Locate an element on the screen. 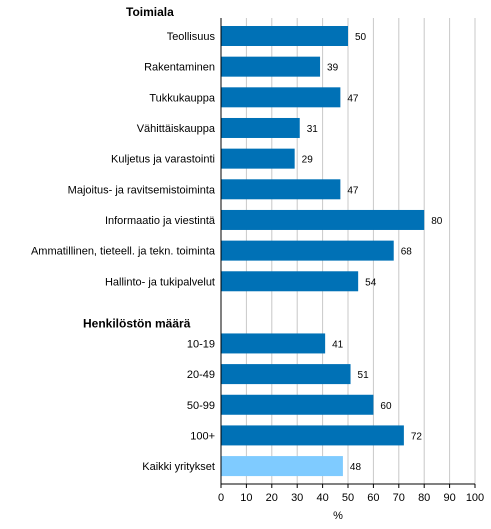 This screenshot has height=529, width=491. value-label: 48 is located at coordinates (356, 467).